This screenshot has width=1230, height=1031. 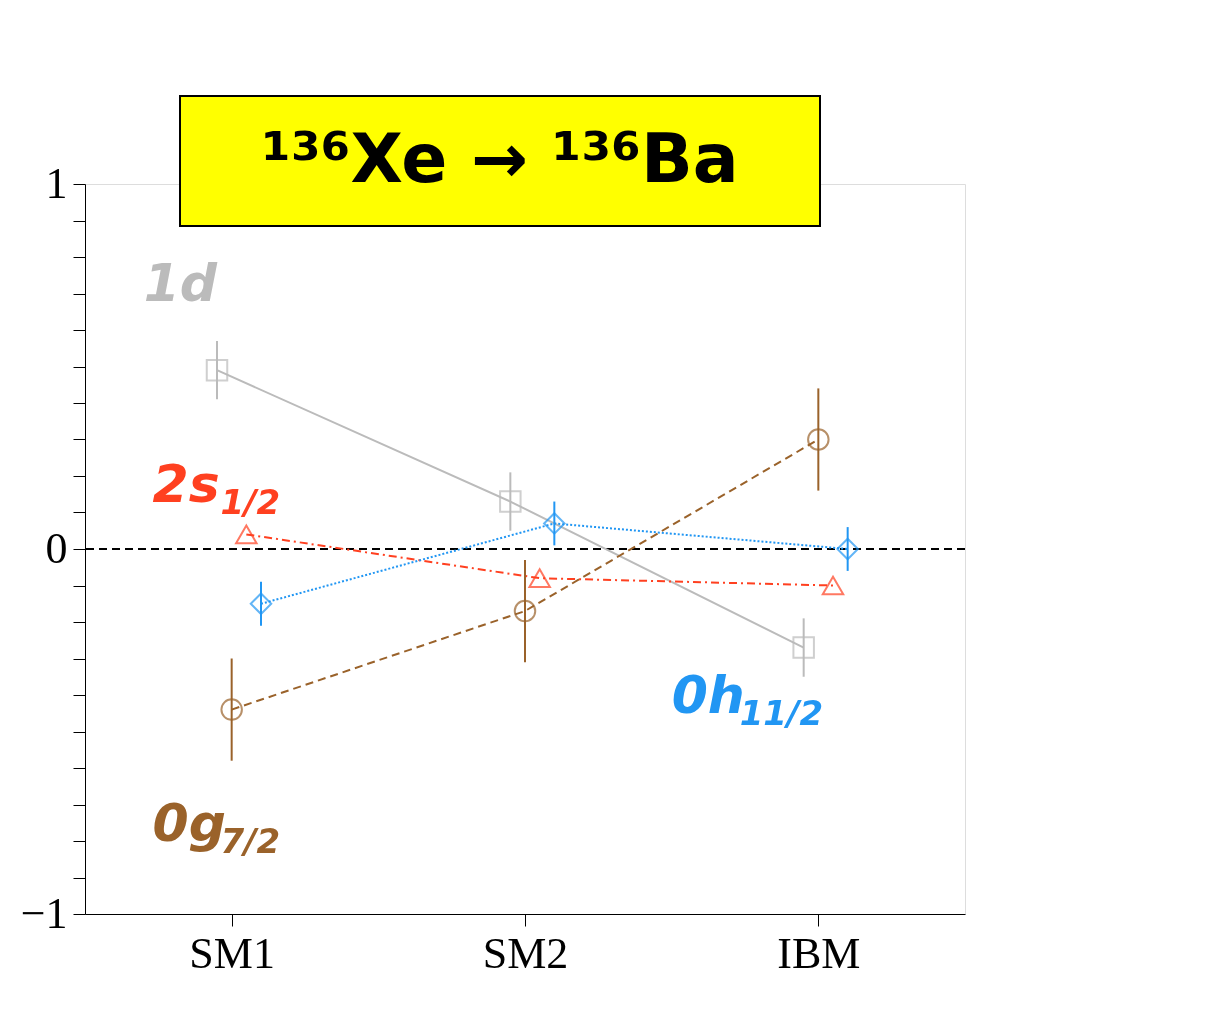 I want to click on y-tick-label: −1, so click(x=44, y=913).